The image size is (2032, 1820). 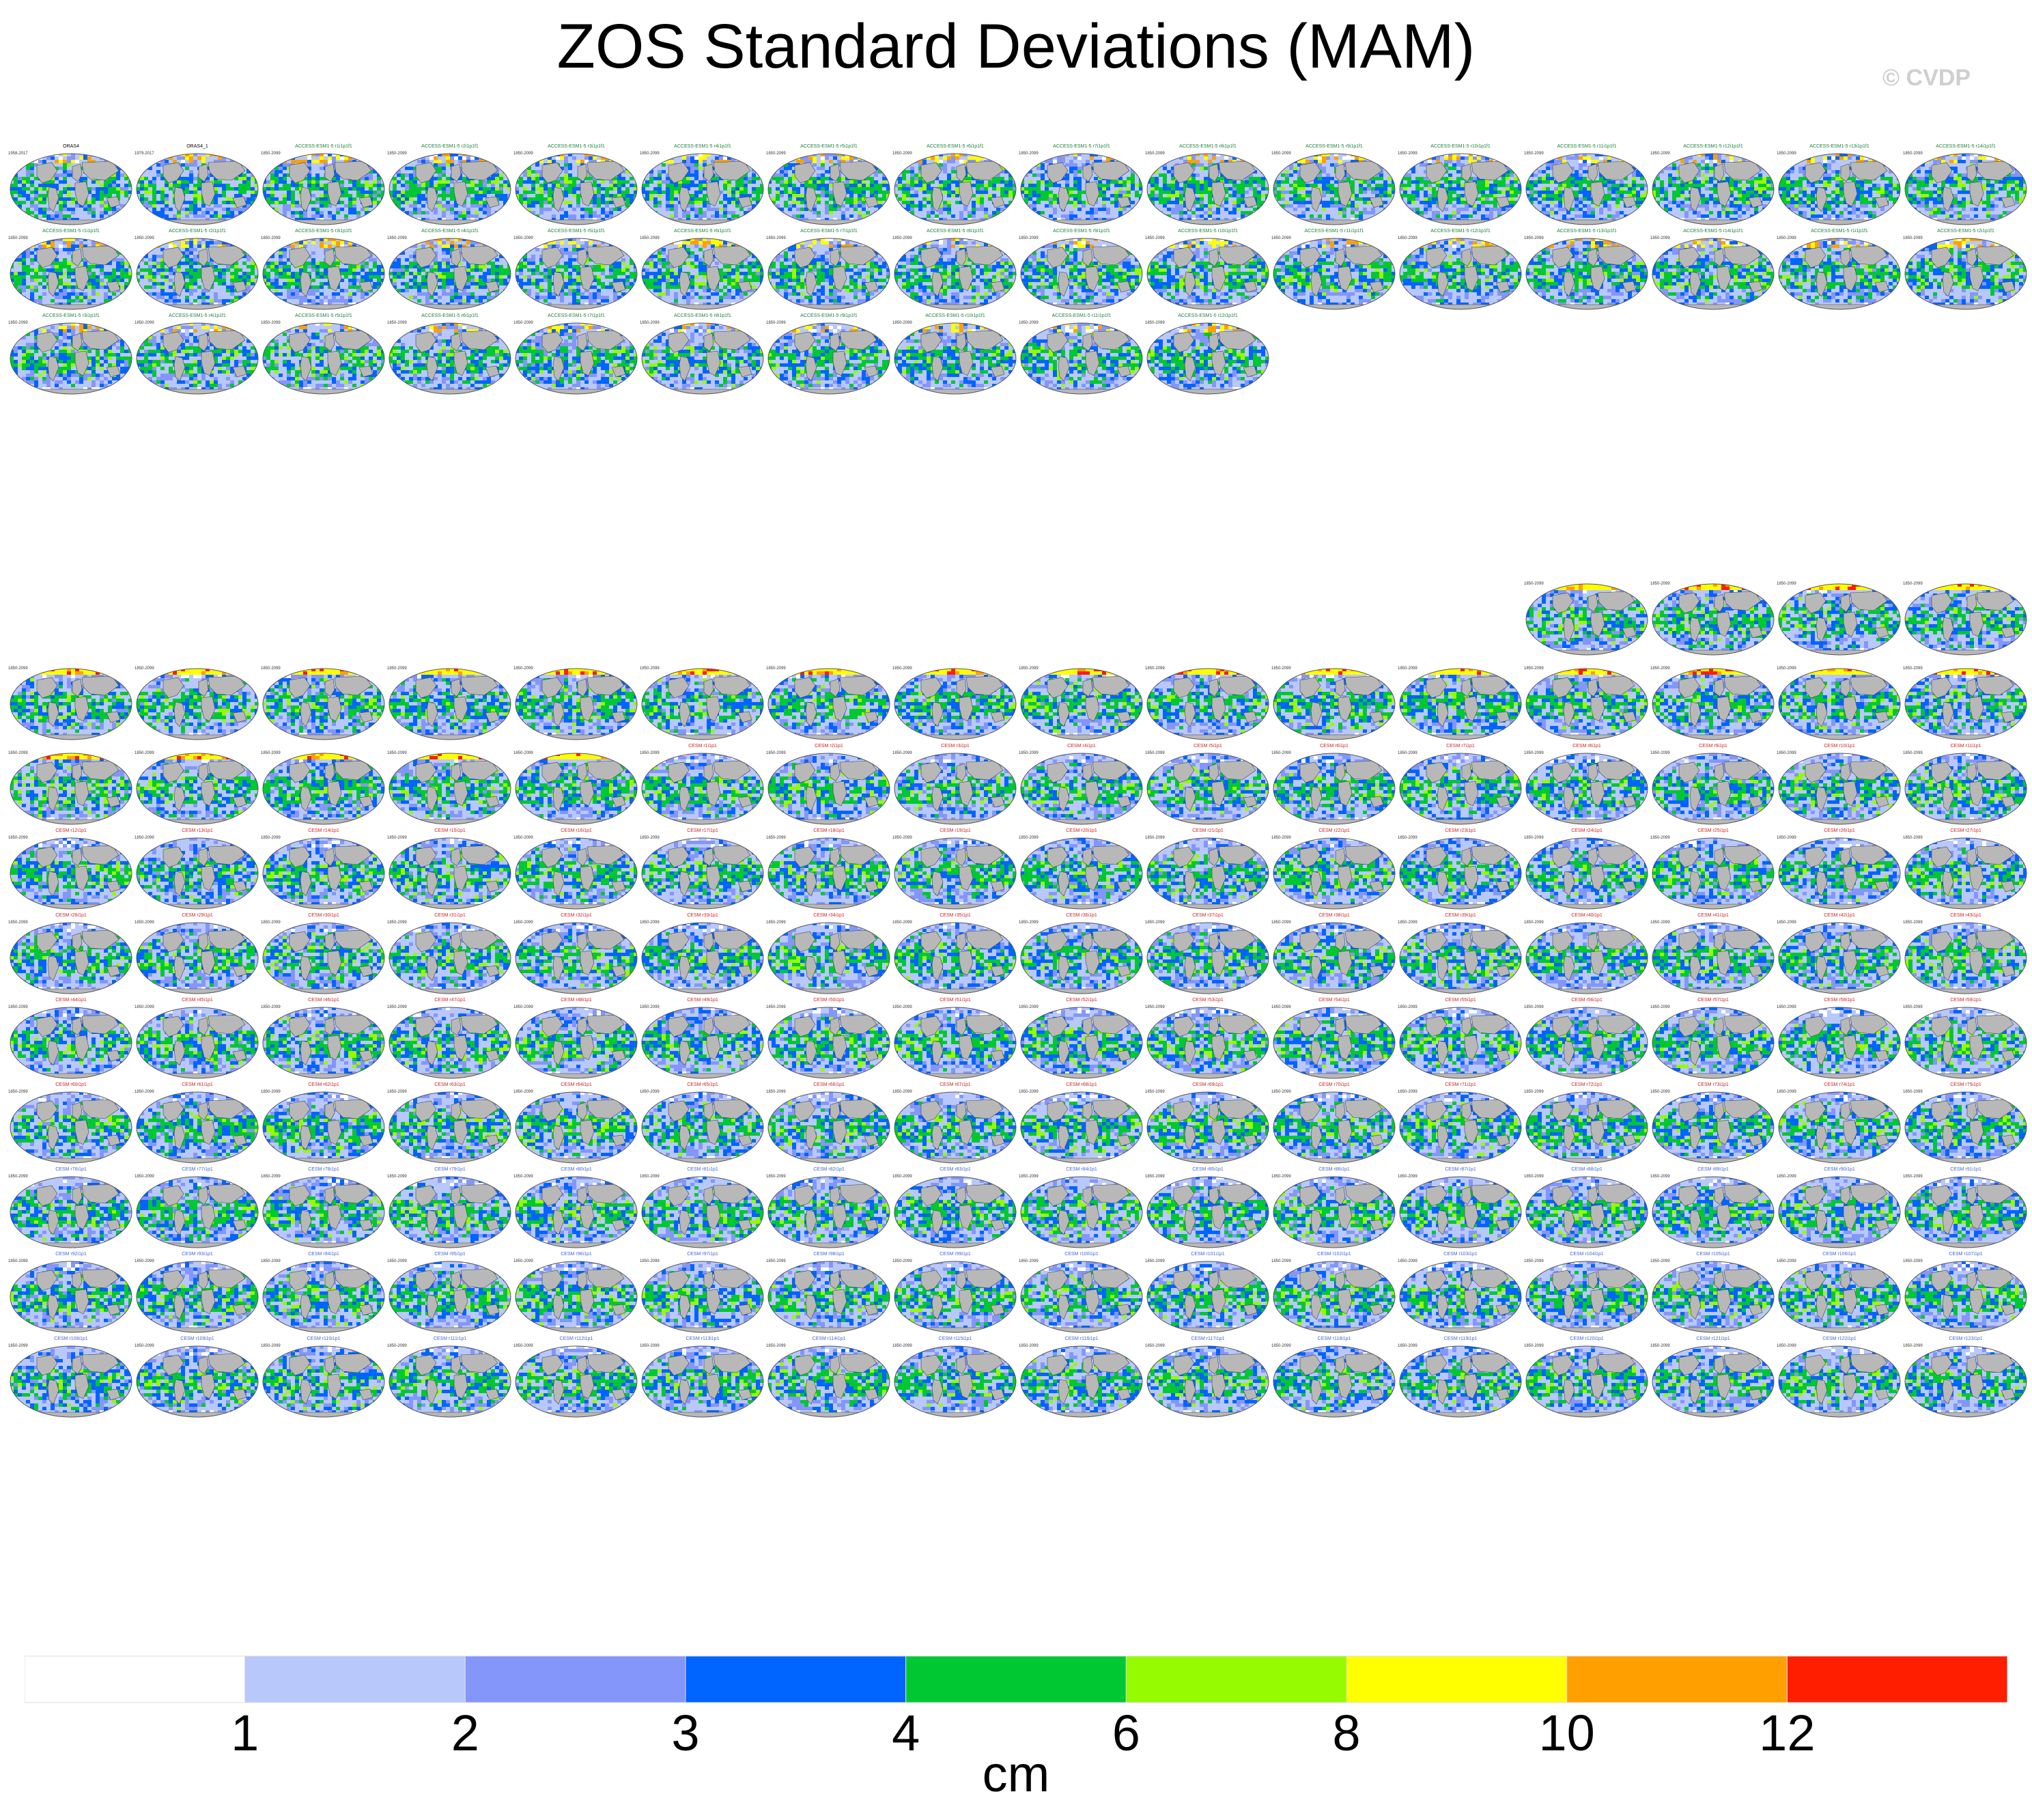 What do you see at coordinates (829, 1169) in the screenshot?
I see `panel-title: CESM r82i1p1` at bounding box center [829, 1169].